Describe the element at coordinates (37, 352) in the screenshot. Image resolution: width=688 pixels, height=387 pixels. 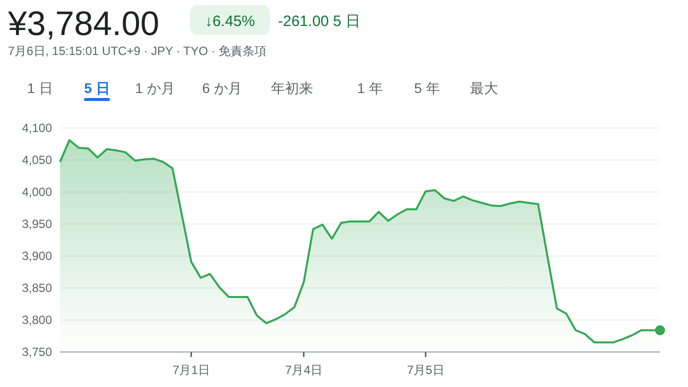
I see `y-tick-label: 3,750` at that location.